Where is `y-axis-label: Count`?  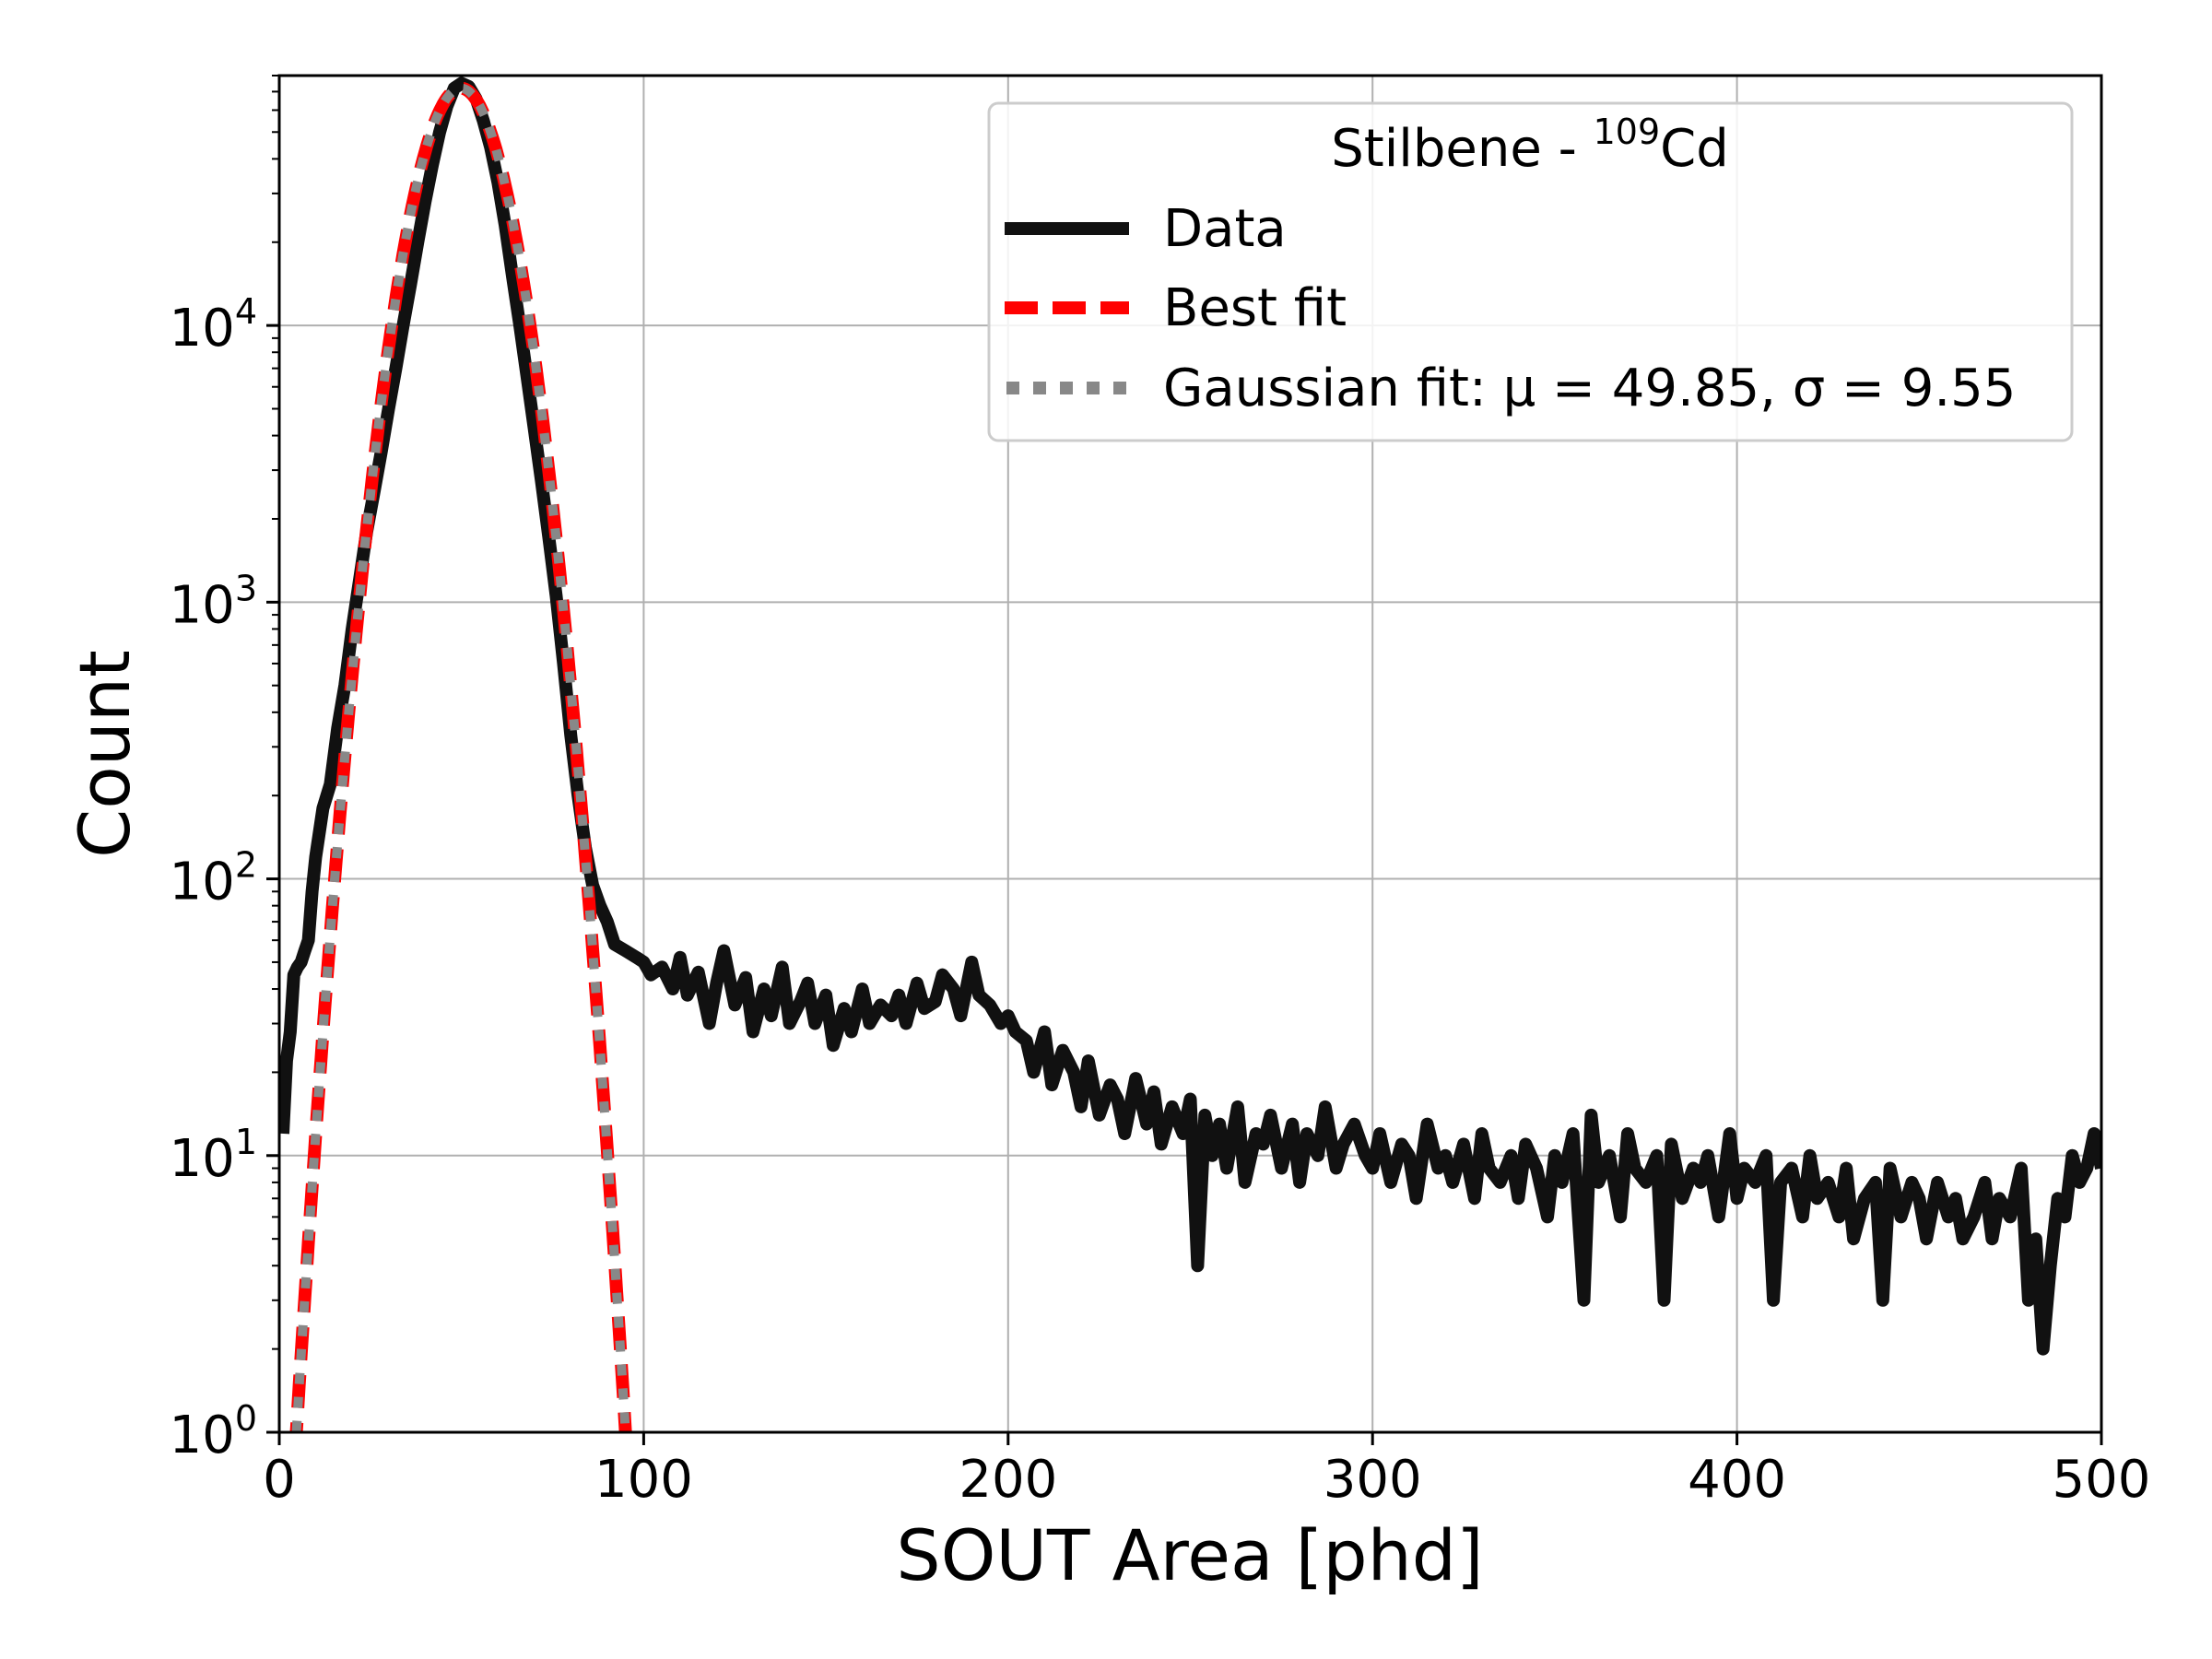 y-axis-label: Count is located at coordinates (105, 754).